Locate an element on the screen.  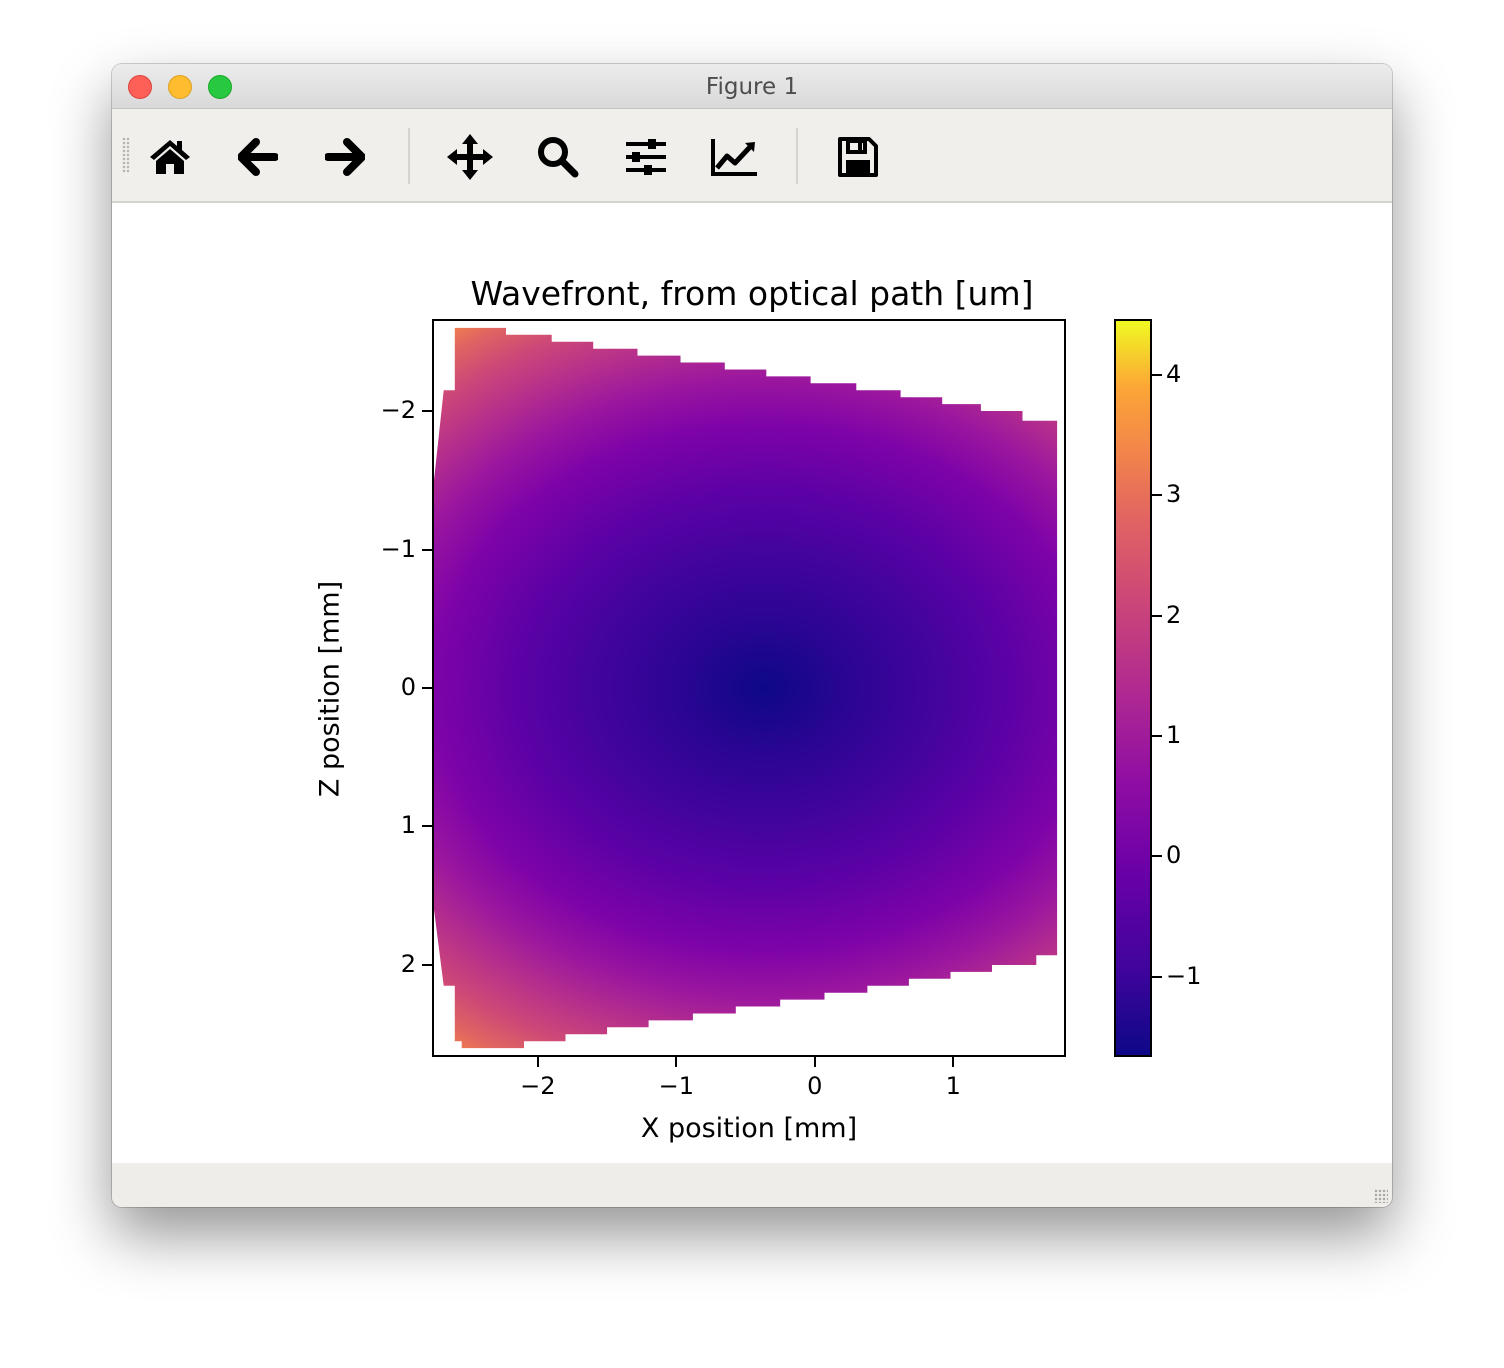
colorbar is located at coordinates (1133, 688).